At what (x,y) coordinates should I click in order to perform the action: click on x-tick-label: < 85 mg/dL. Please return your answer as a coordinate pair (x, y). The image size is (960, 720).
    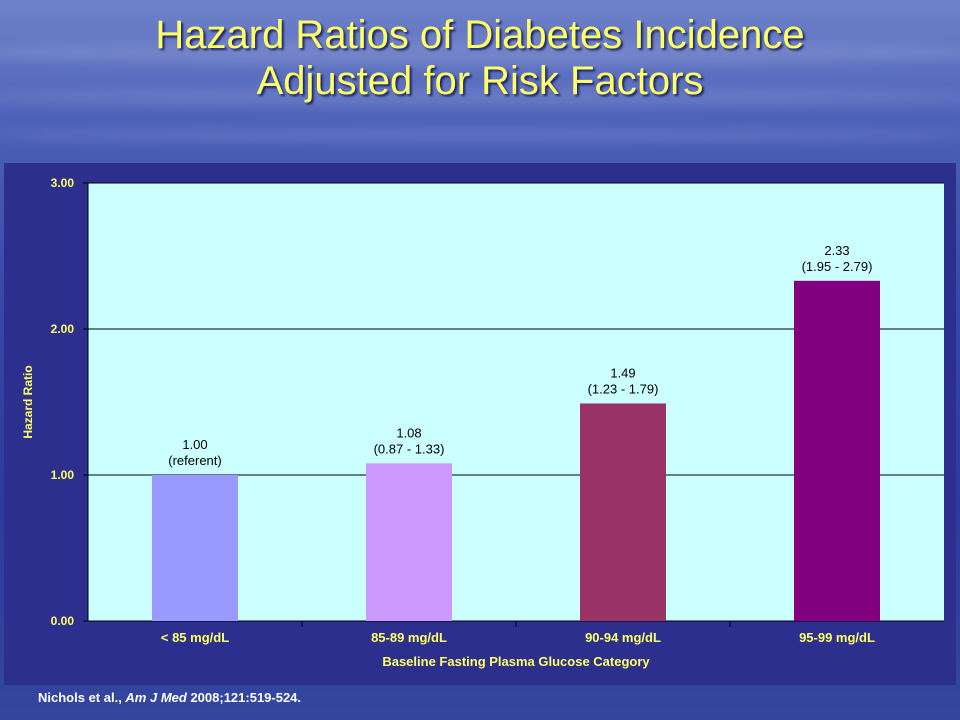
    Looking at the image, I should click on (195, 637).